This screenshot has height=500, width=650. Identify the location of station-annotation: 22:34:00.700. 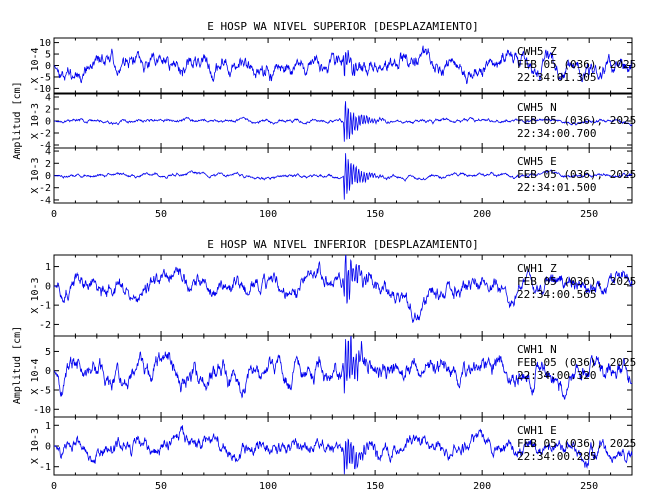
(556, 133).